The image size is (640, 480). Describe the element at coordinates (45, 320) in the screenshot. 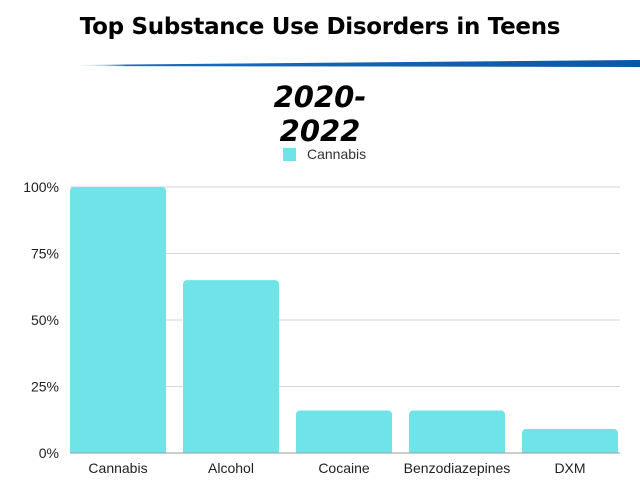

I see `y-tick-label: 50%` at that location.